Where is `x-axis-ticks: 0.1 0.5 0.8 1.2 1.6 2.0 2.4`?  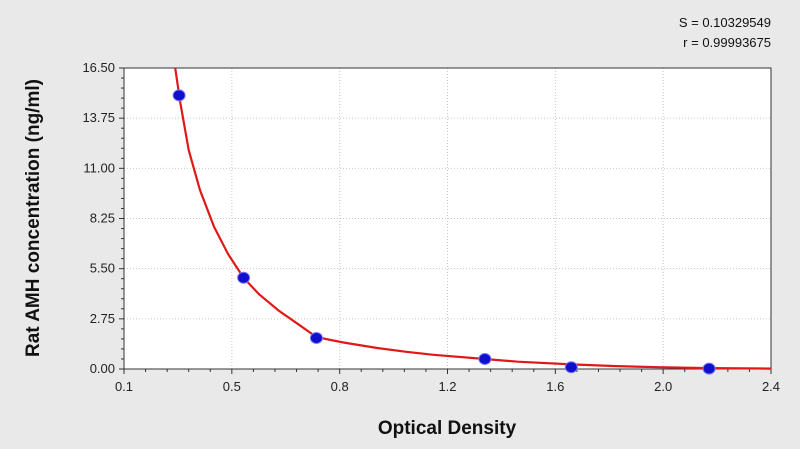 x-axis-ticks: 0.1 0.5 0.8 1.2 1.6 2.0 2.4 is located at coordinates (447, 381).